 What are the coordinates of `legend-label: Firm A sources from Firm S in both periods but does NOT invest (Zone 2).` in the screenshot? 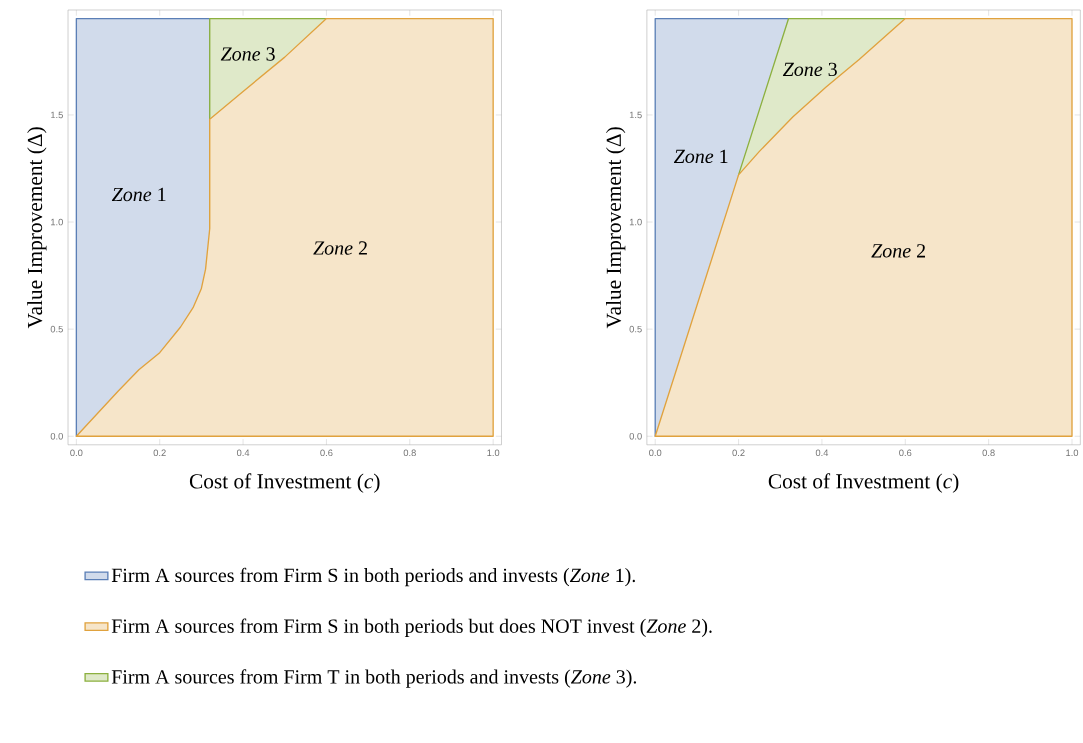 It's located at (411, 627).